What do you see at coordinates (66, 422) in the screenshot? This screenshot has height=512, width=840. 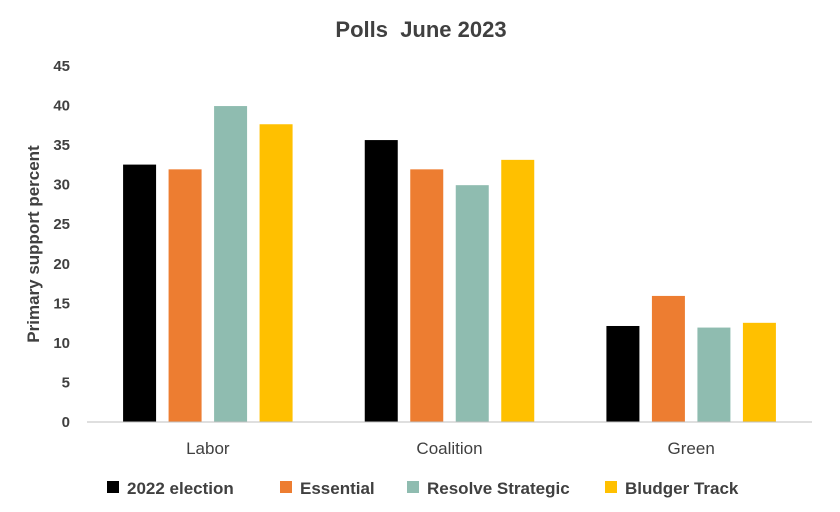 I see `y-tick-label: 0` at bounding box center [66, 422].